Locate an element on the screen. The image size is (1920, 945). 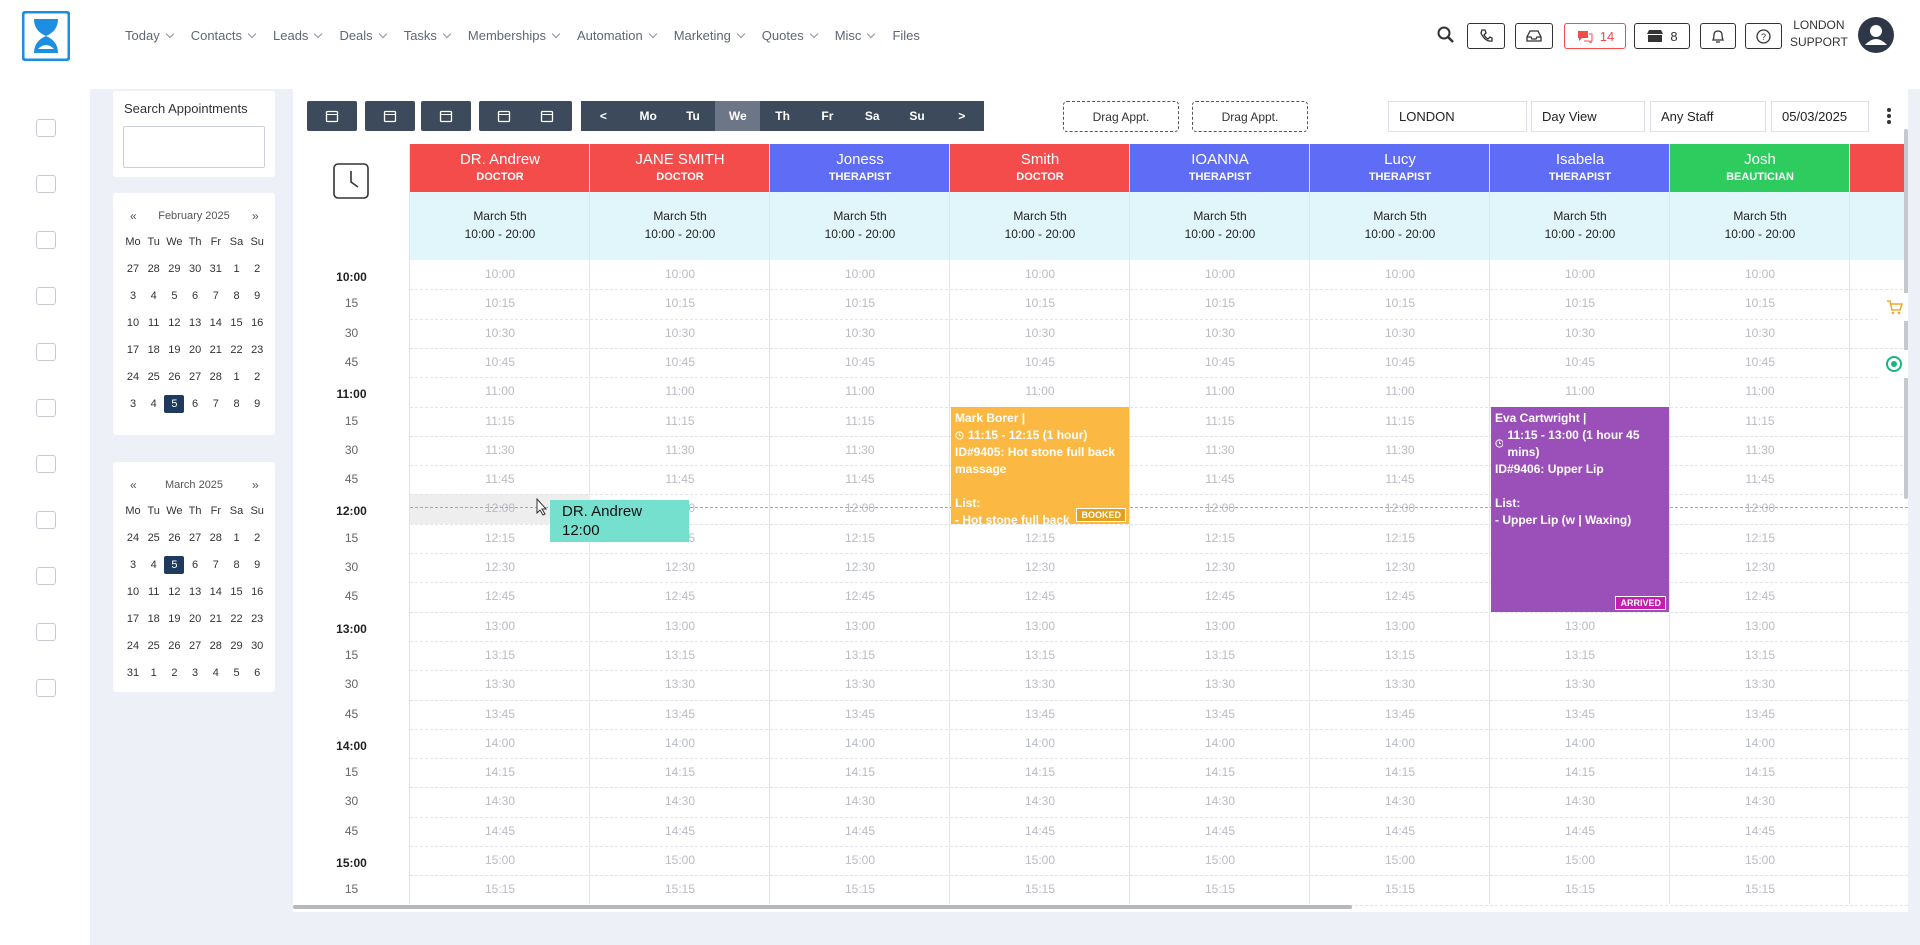
calendar-day: 29 is located at coordinates (174, 269).